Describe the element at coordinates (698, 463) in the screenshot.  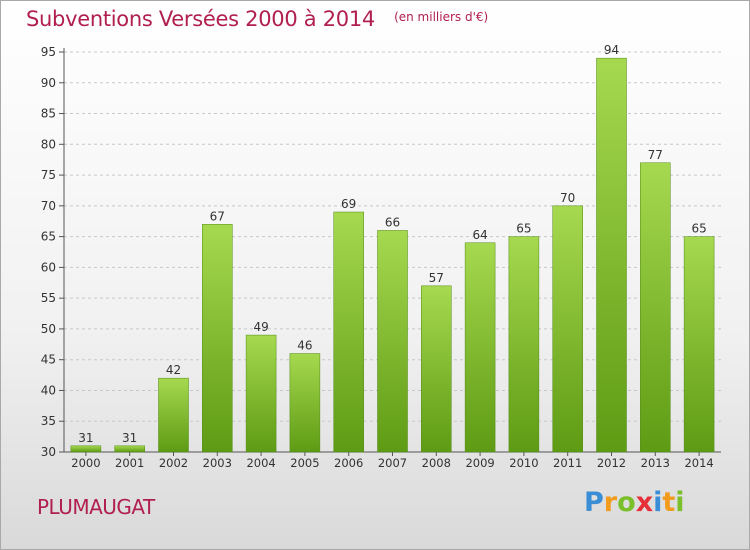
I see `x-tick-label: 2014` at that location.